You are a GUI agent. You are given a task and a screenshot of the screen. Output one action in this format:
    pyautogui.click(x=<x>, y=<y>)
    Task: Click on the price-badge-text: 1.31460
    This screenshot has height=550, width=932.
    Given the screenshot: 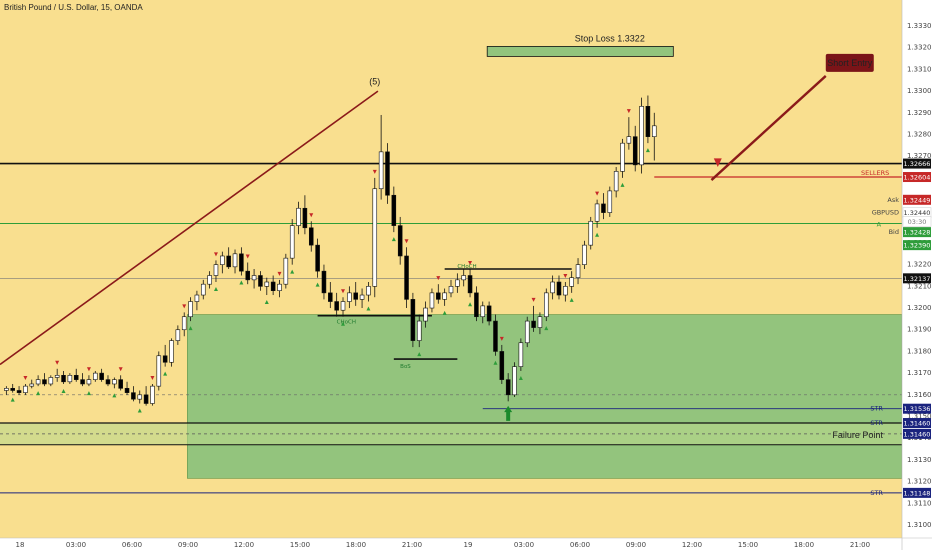 What is the action you would take?
    pyautogui.click(x=917, y=434)
    